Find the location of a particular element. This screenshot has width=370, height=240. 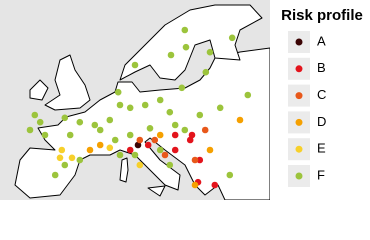

legend-title: Risk profile is located at coordinates (322, 15).